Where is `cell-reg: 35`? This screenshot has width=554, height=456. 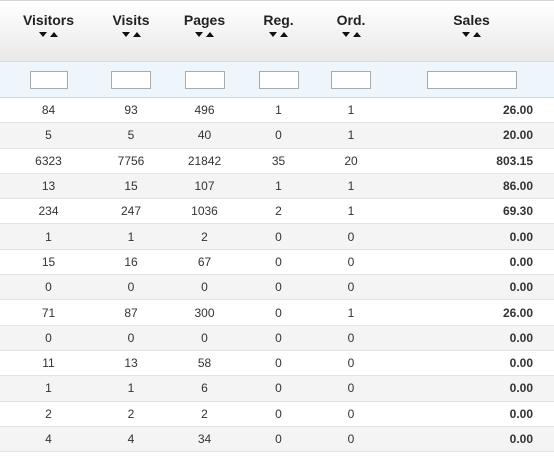
cell-reg: 35 is located at coordinates (278, 160).